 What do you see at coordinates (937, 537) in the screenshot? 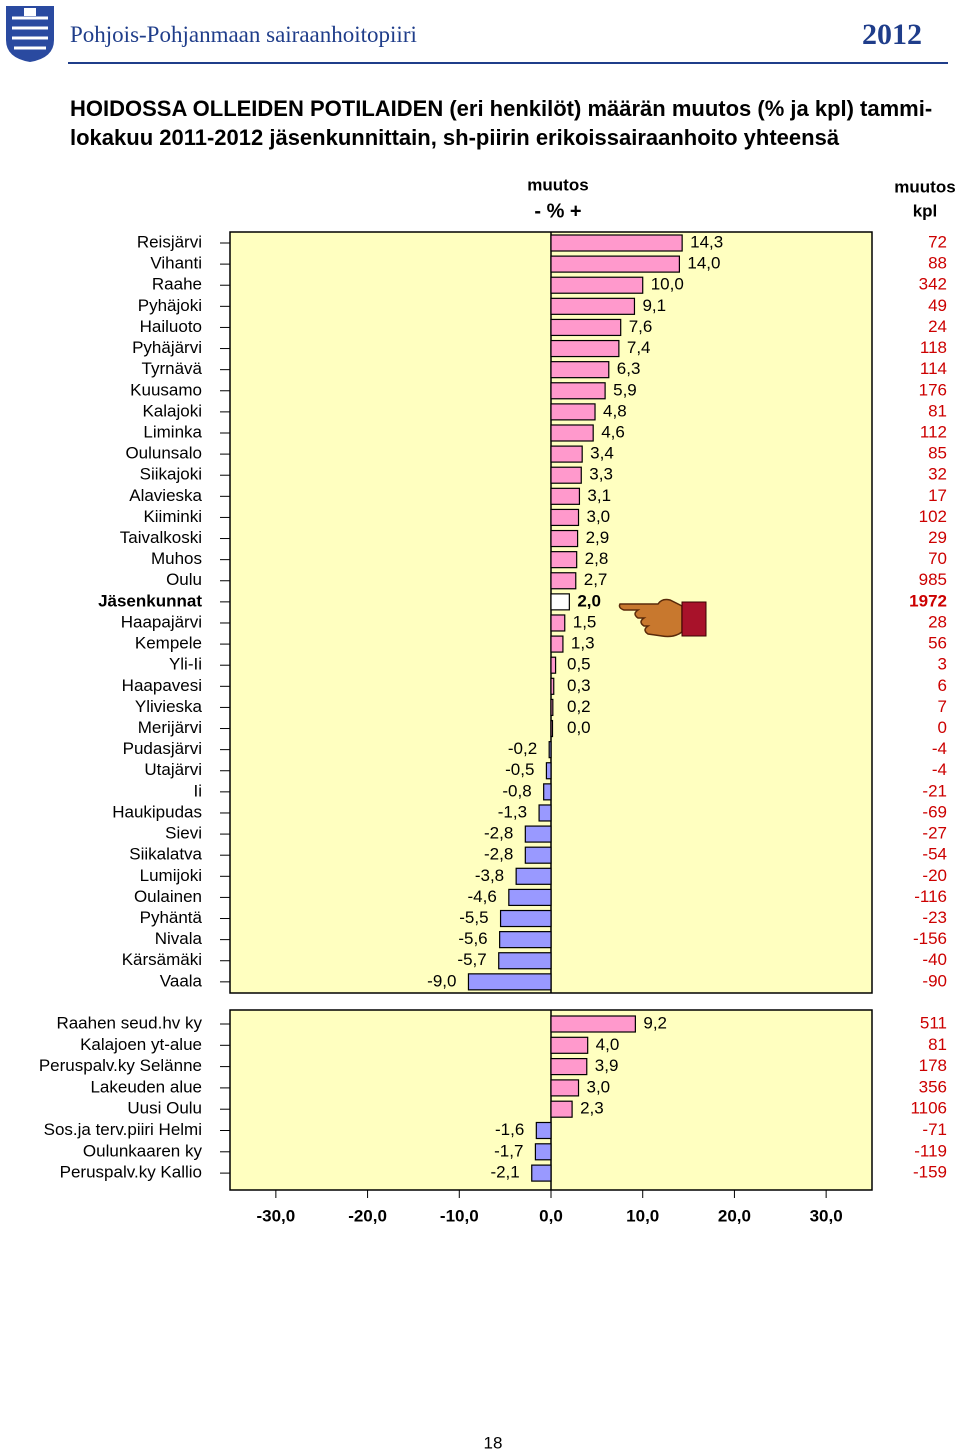
I see `count-label: 29` at bounding box center [937, 537].